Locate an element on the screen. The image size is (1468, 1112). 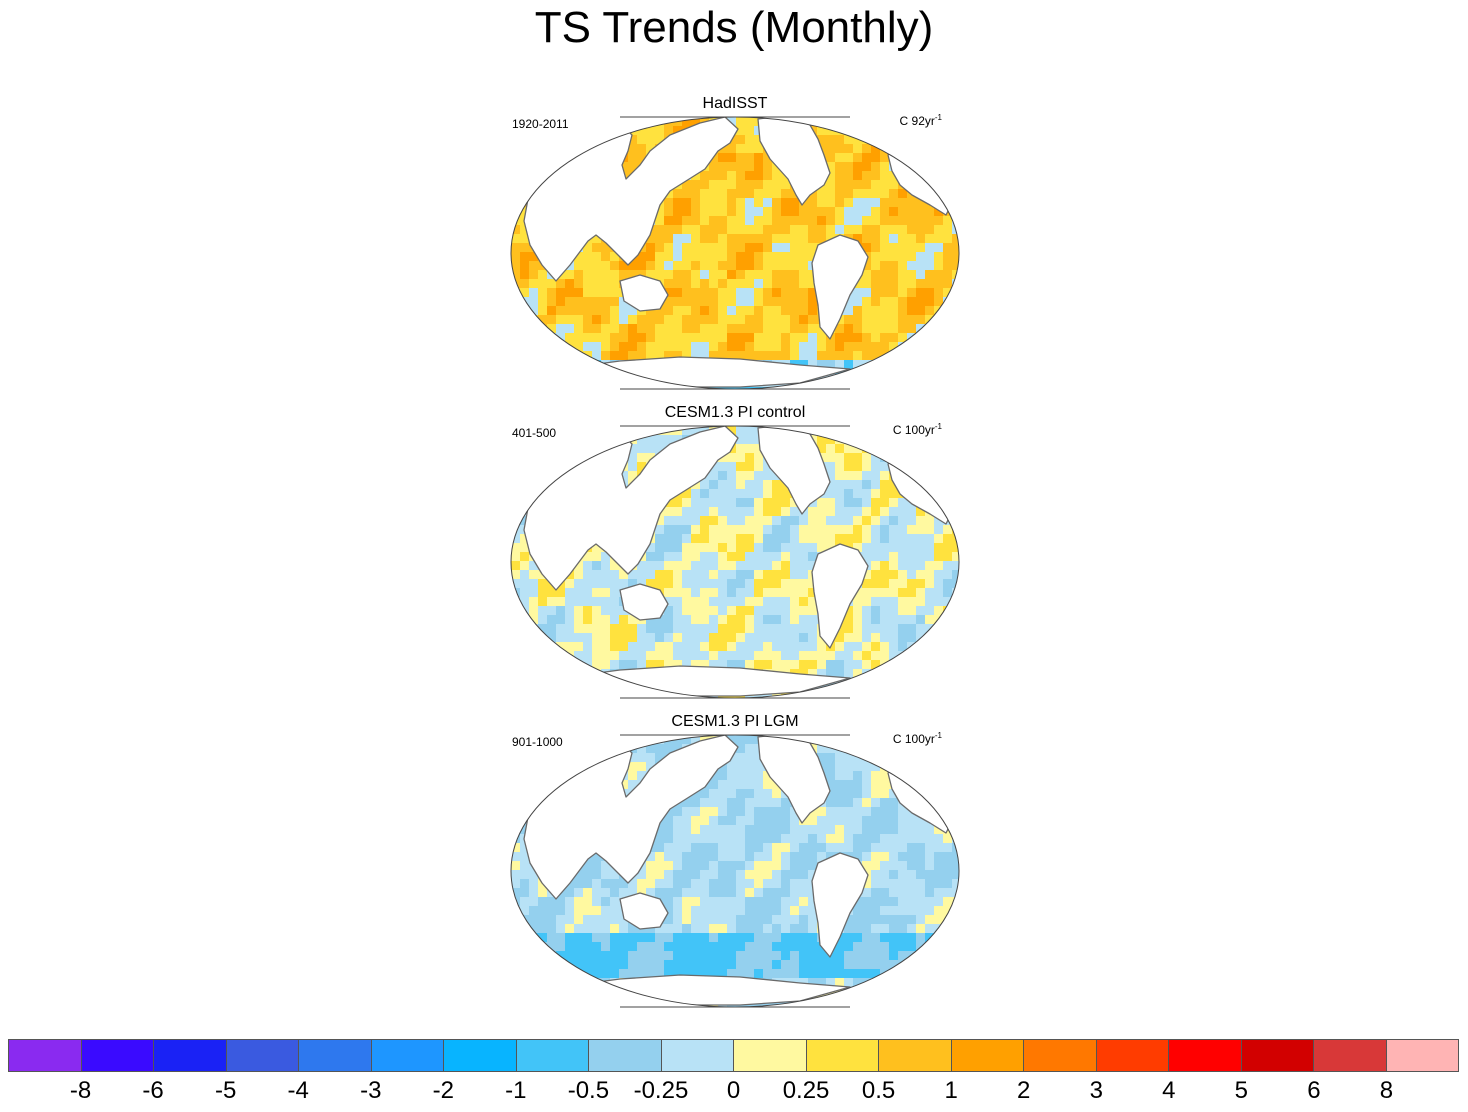
map-panel-hadisst: HadISST 1920-2011 C 92yr-1 is located at coordinates (735, 245).